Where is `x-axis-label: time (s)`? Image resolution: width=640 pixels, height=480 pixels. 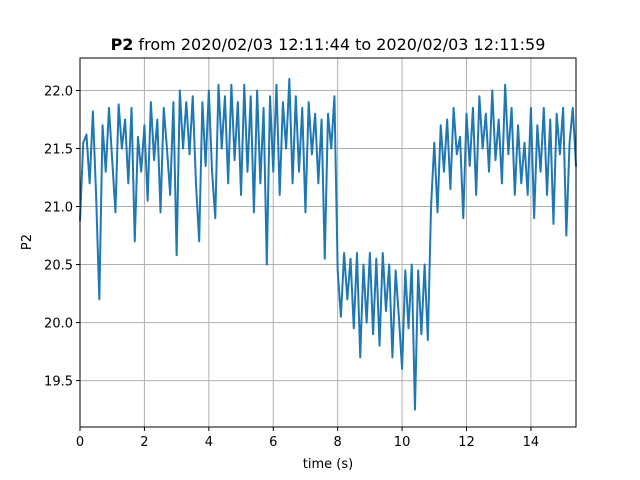
x-axis-label: time (s) is located at coordinates (328, 464).